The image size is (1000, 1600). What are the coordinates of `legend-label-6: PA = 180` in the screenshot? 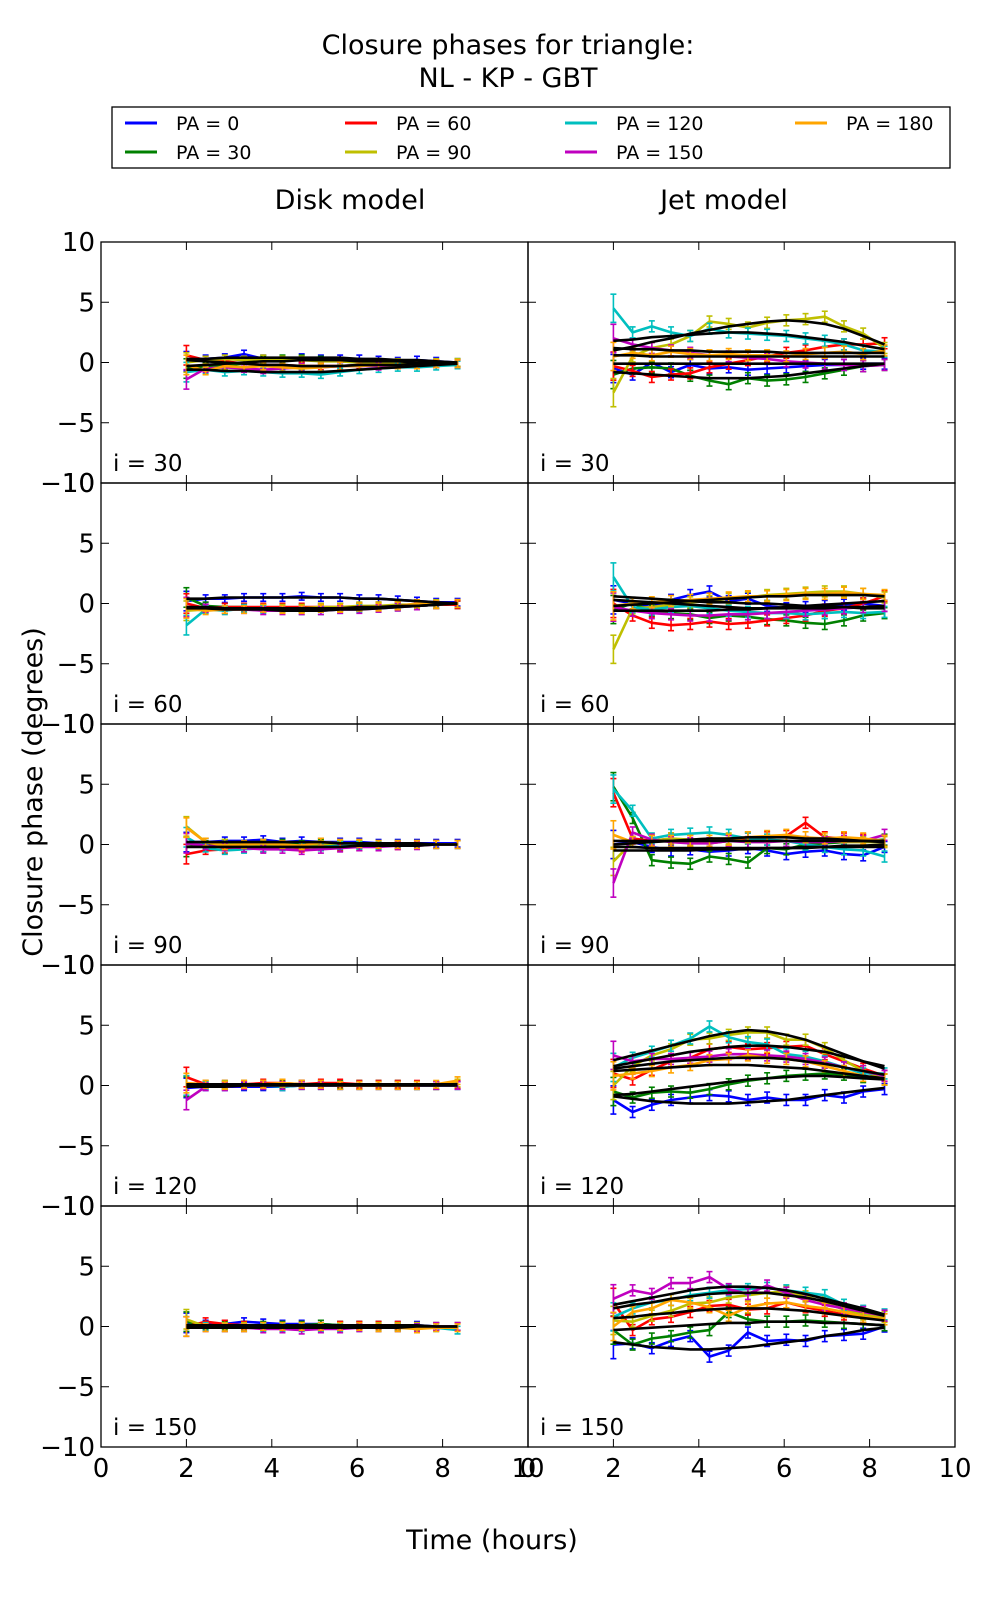 It's located at (890, 124).